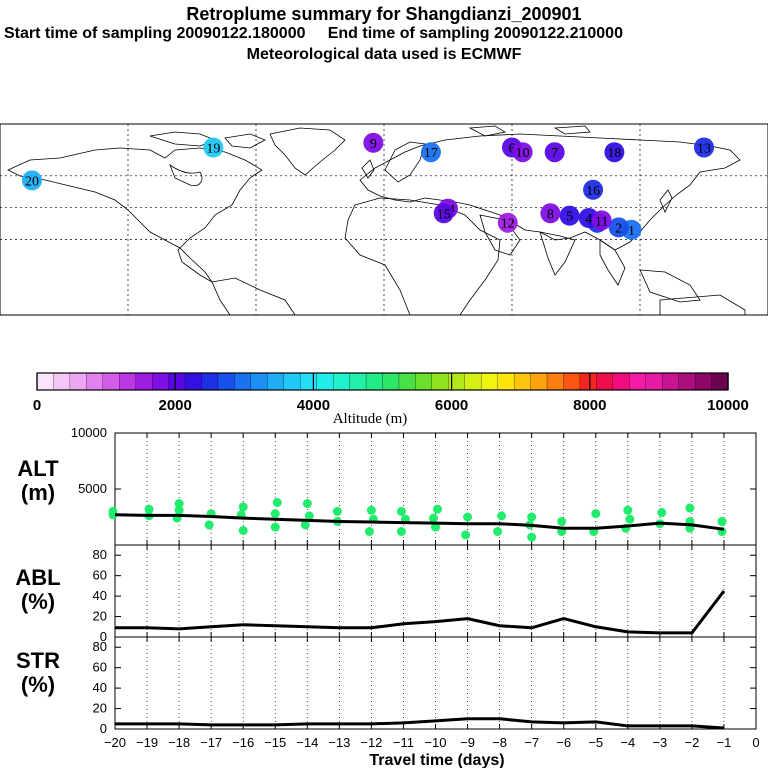  Describe the element at coordinates (431, 153) in the screenshot. I see `cluster-label: 17` at that location.